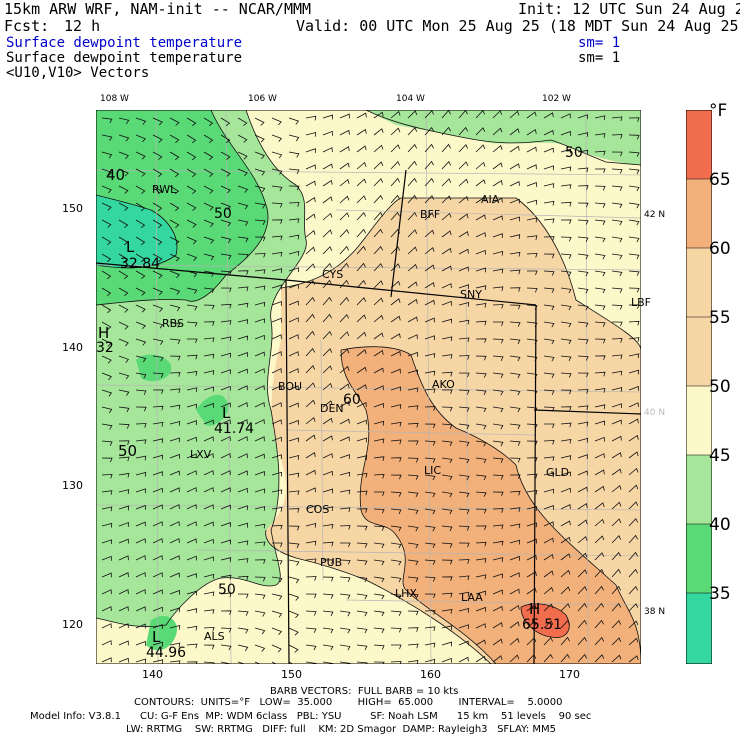 The width and height of the screenshot is (740, 740). I want to click on model-title: 15km ARW WRF, NAM-init -- NCAR/MMM, so click(158, 9).